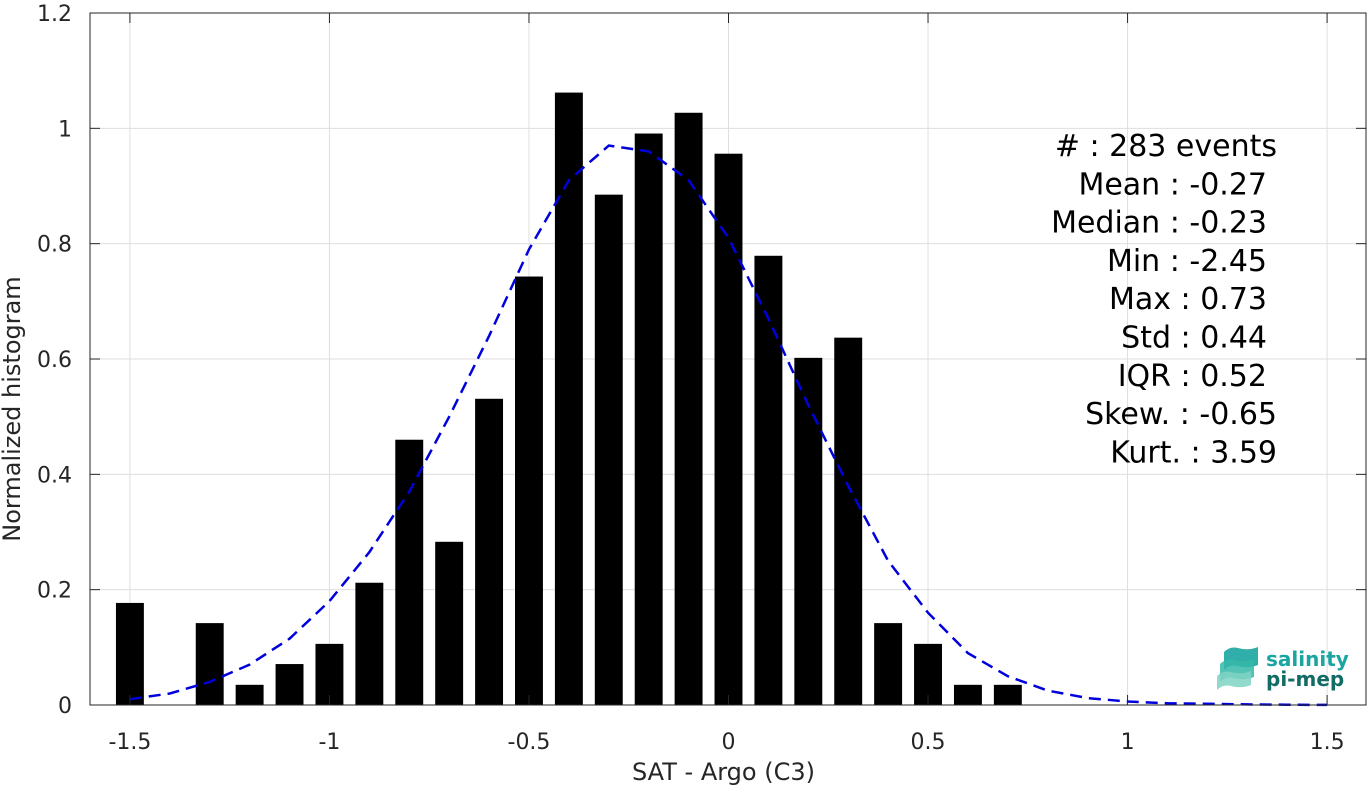  What do you see at coordinates (54, 475) in the screenshot?
I see `y-tick-label-2: 0.4` at bounding box center [54, 475].